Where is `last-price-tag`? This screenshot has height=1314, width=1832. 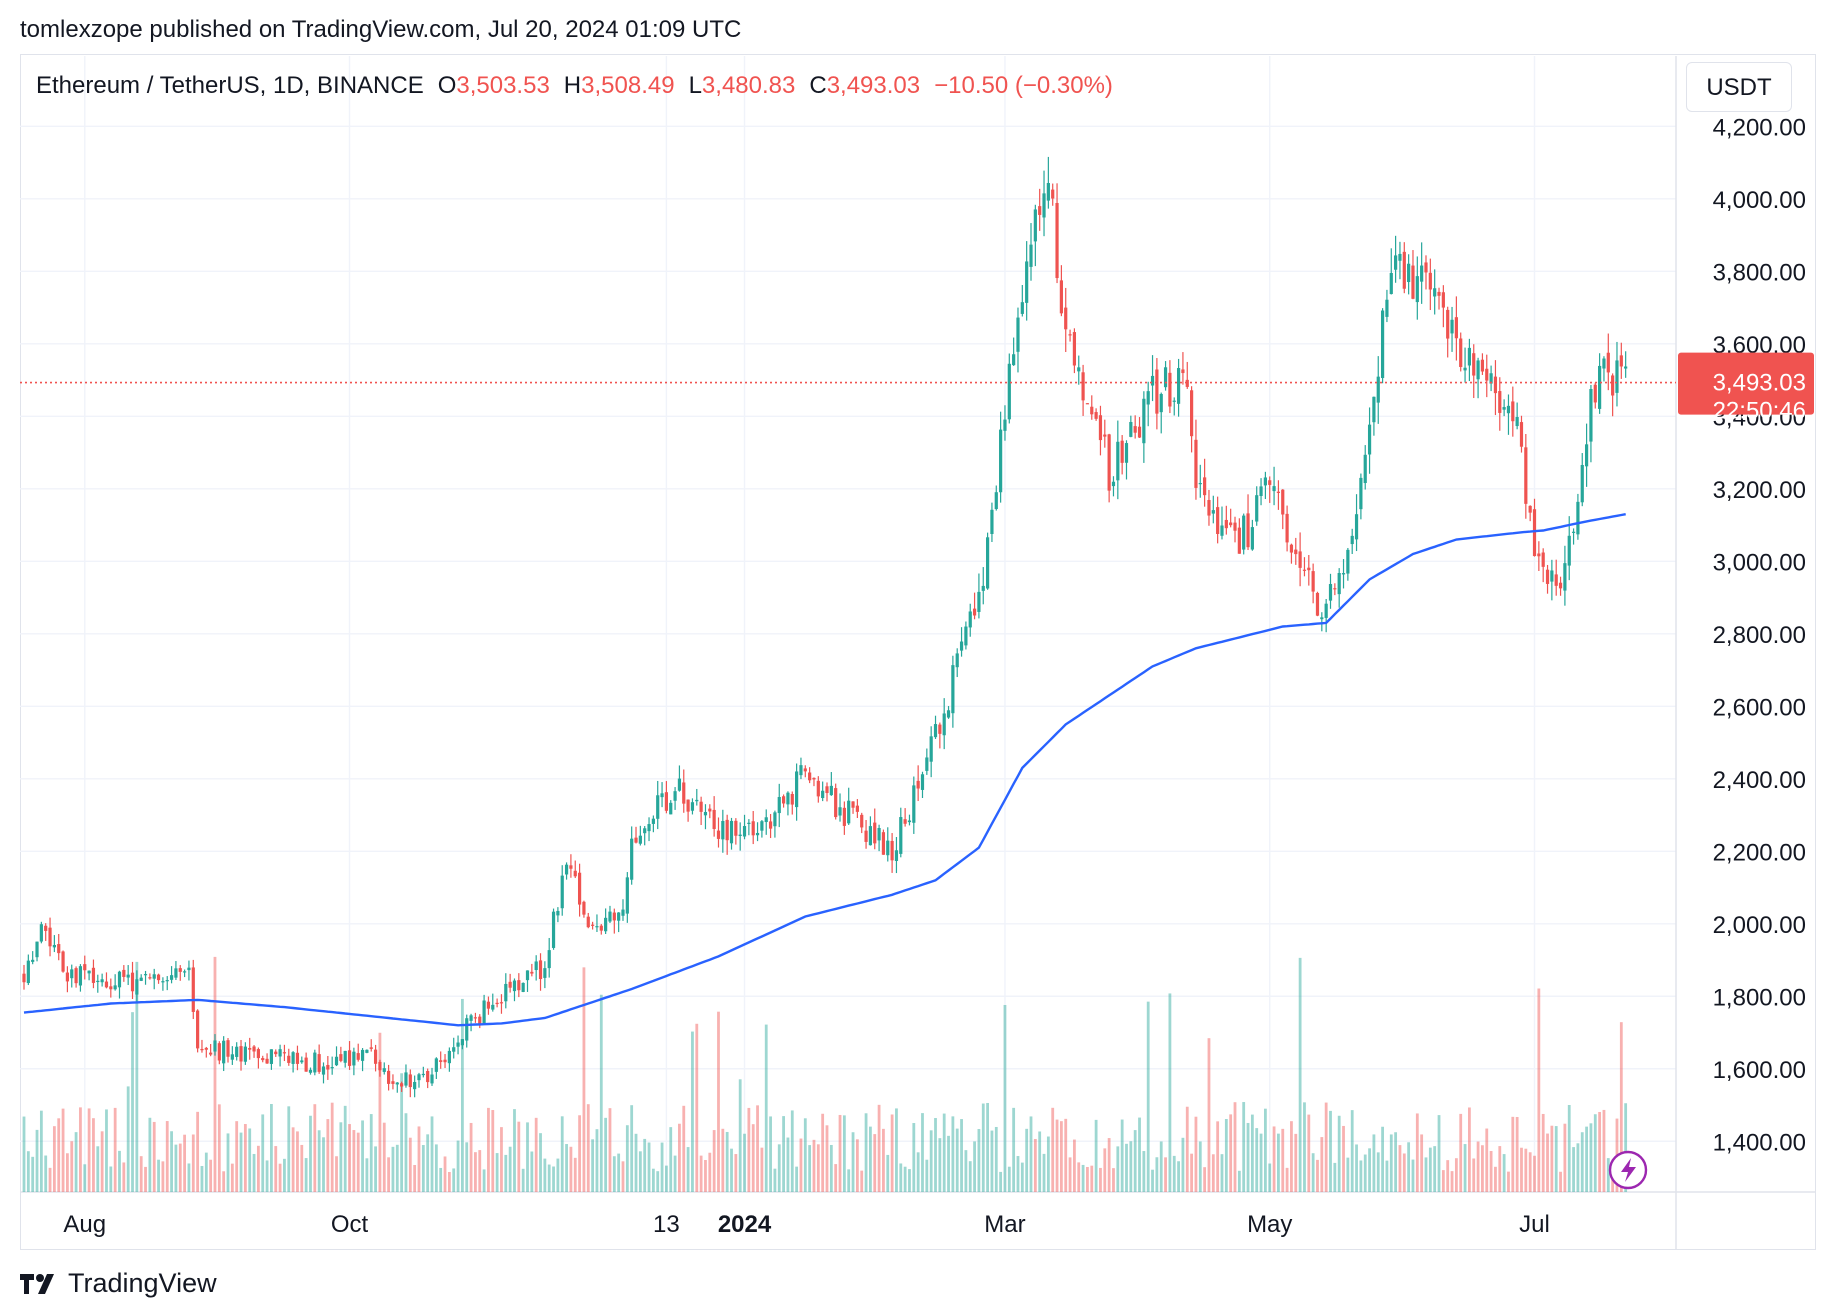 last-price-tag is located at coordinates (1746, 383).